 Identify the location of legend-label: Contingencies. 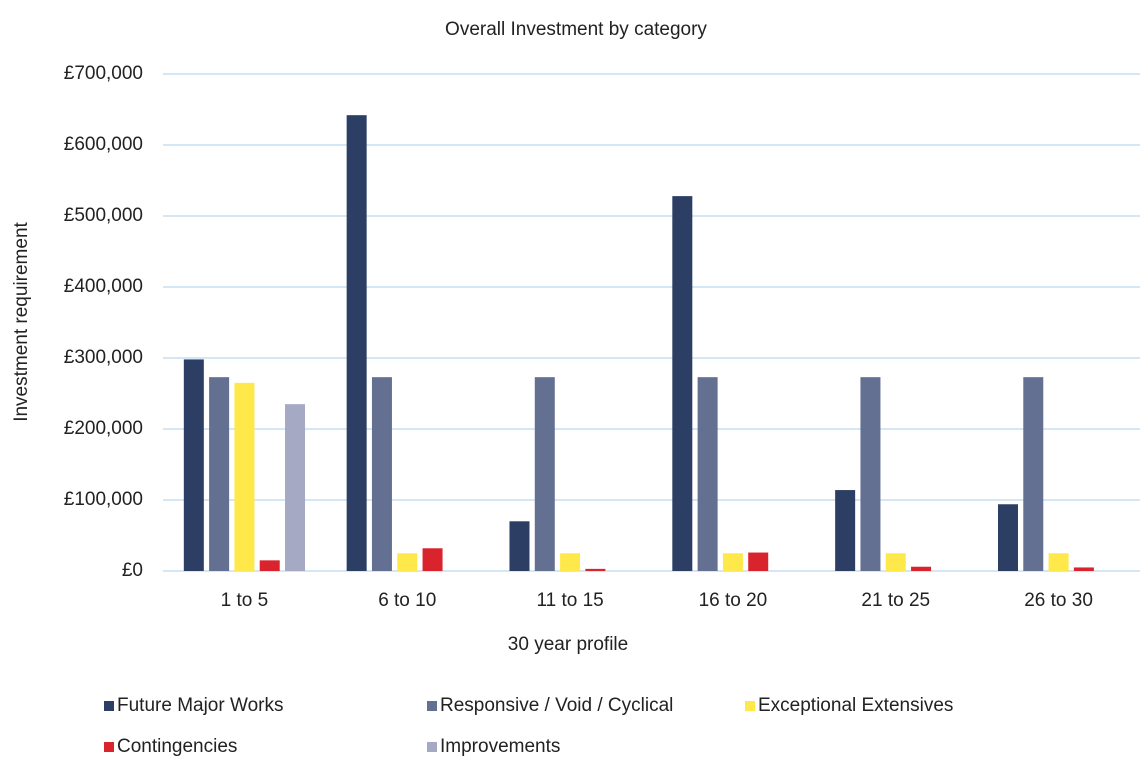
(177, 746).